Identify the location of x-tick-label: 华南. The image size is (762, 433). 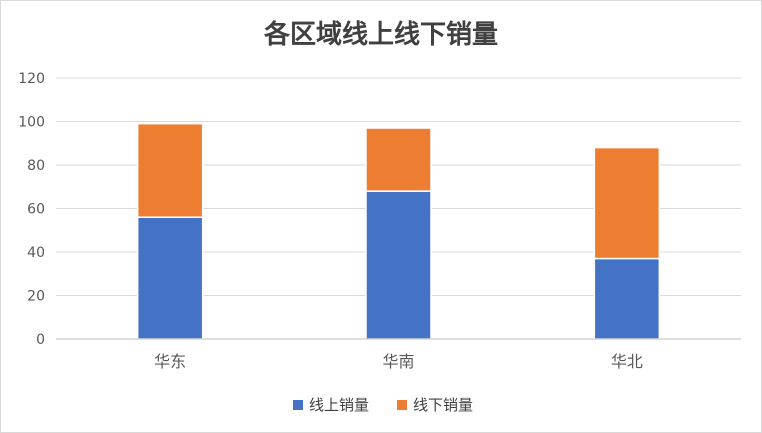
(398, 361).